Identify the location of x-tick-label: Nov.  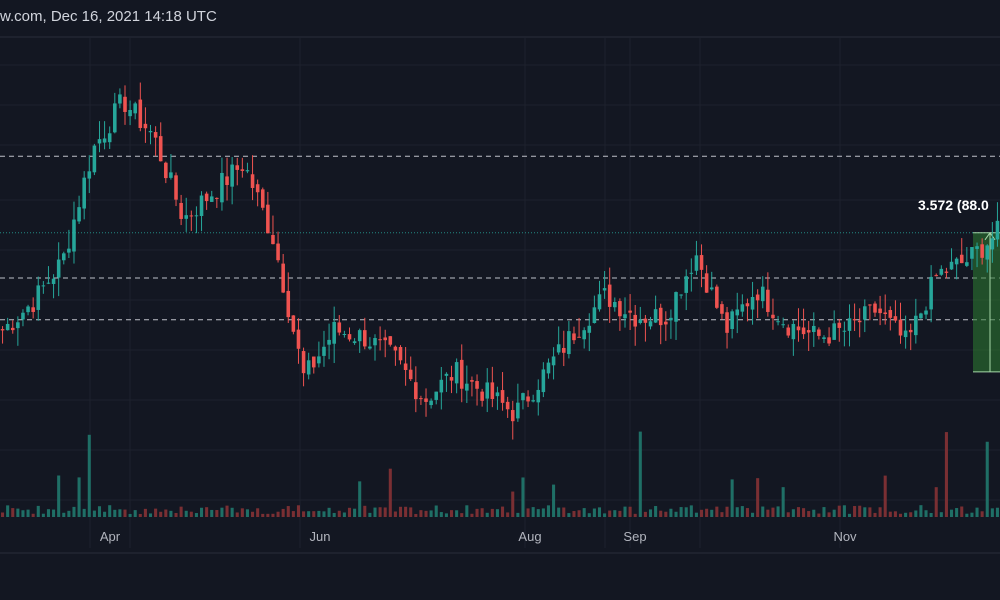
(845, 536).